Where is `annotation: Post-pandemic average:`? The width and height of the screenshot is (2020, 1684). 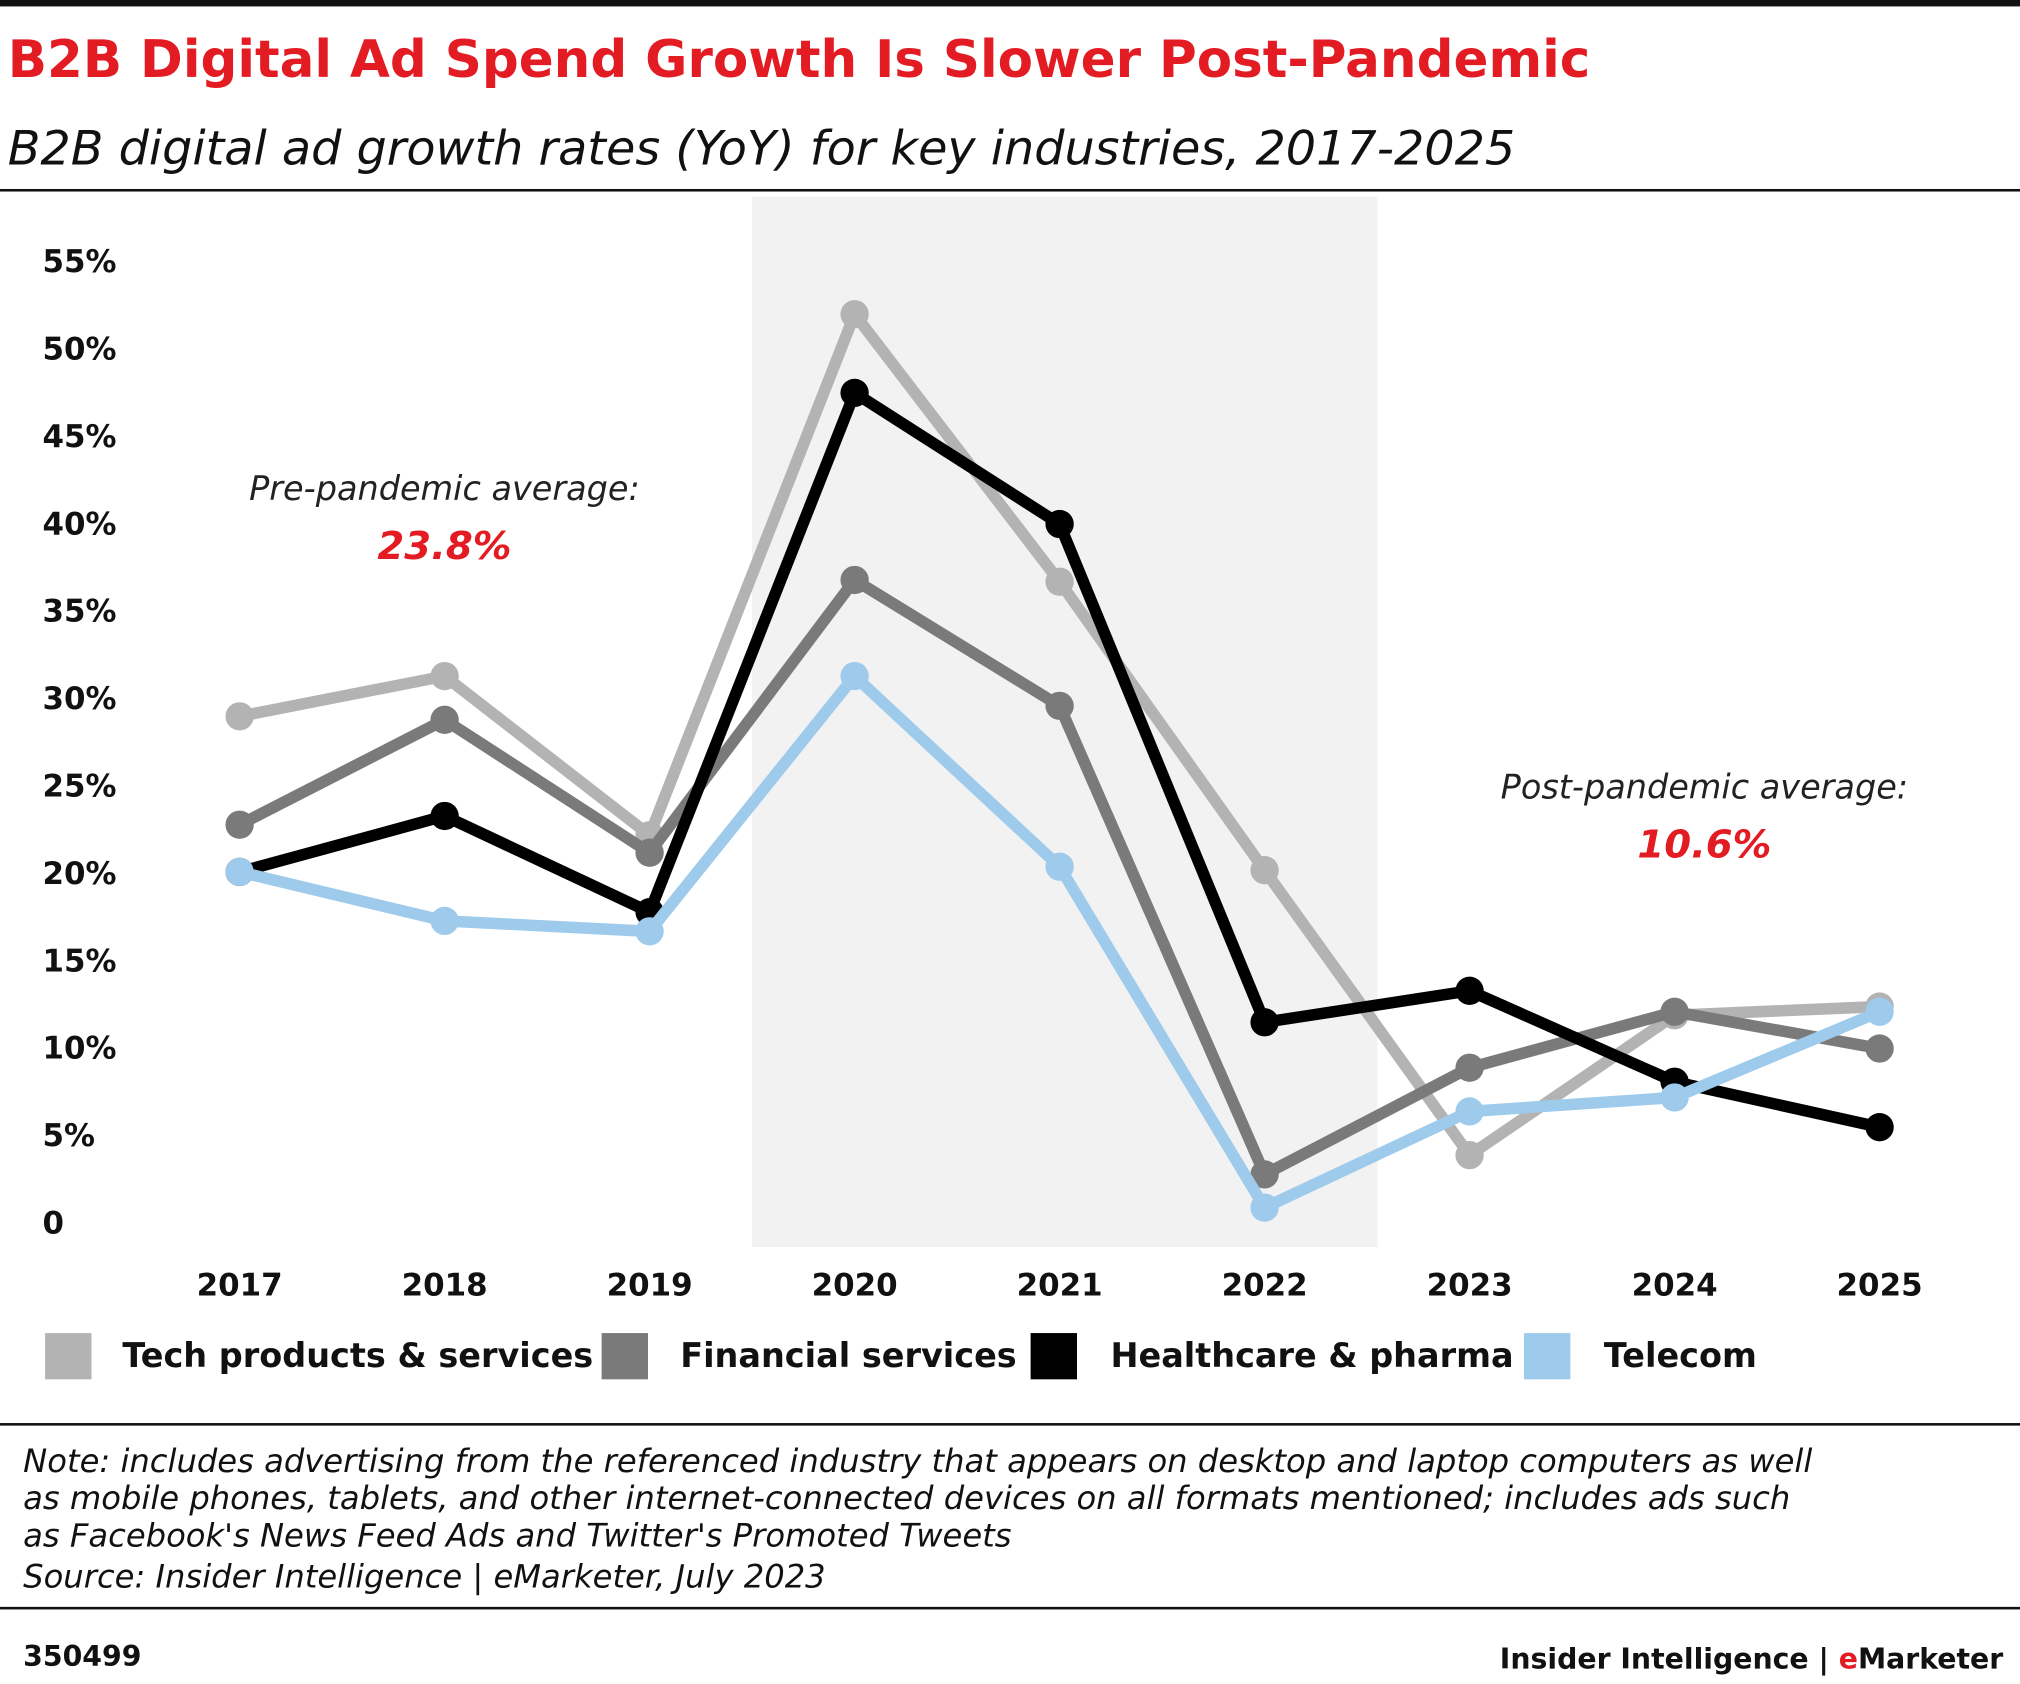 annotation: Post-pandemic average: is located at coordinates (1704, 786).